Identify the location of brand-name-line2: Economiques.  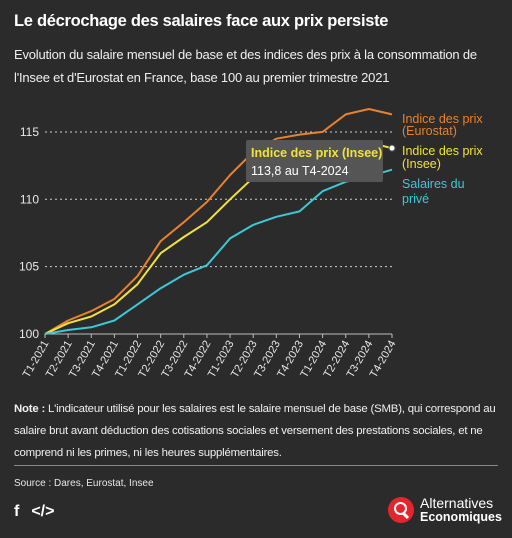
(461, 517).